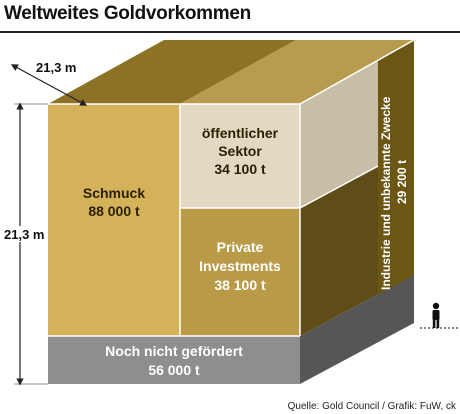  What do you see at coordinates (240, 247) in the screenshot?
I see `private-label-line1: Private` at bounding box center [240, 247].